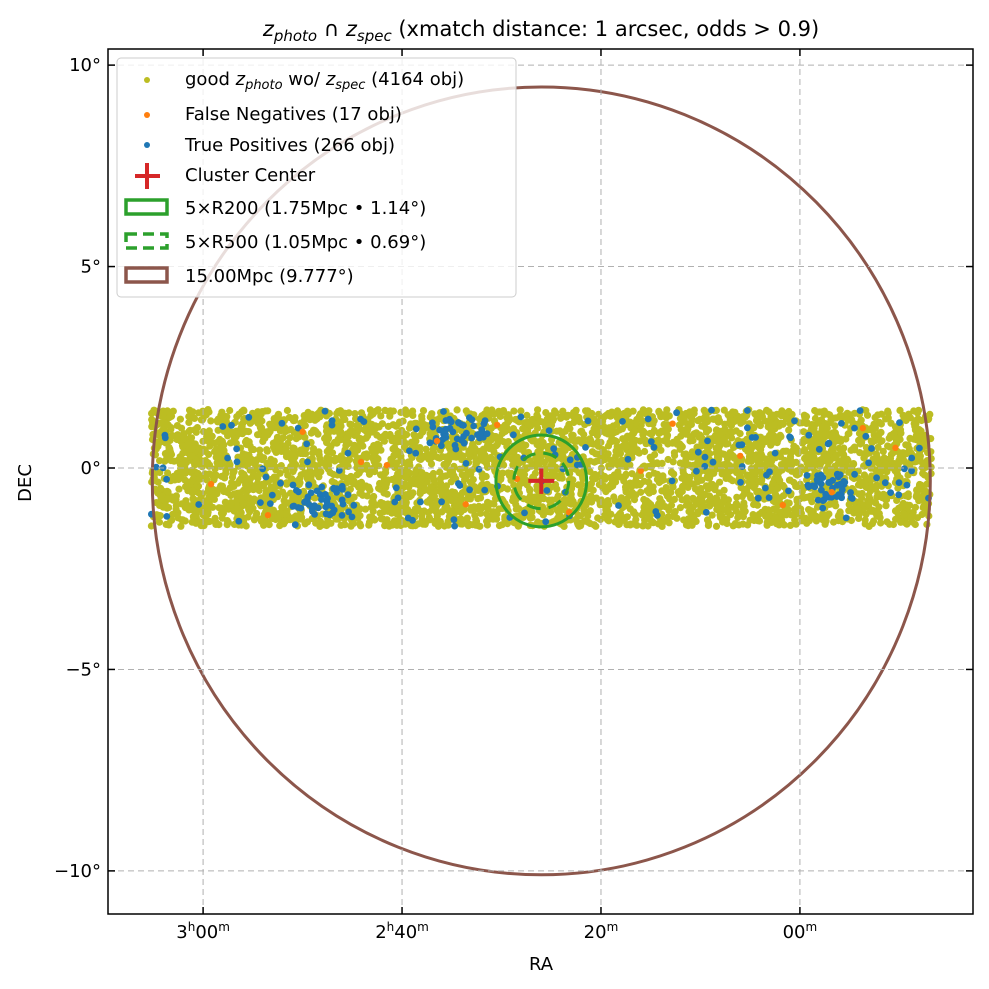 Image resolution: width=989 pixels, height=989 pixels. Describe the element at coordinates (85, 65) in the screenshot. I see `y-tick-label: 10°` at that location.